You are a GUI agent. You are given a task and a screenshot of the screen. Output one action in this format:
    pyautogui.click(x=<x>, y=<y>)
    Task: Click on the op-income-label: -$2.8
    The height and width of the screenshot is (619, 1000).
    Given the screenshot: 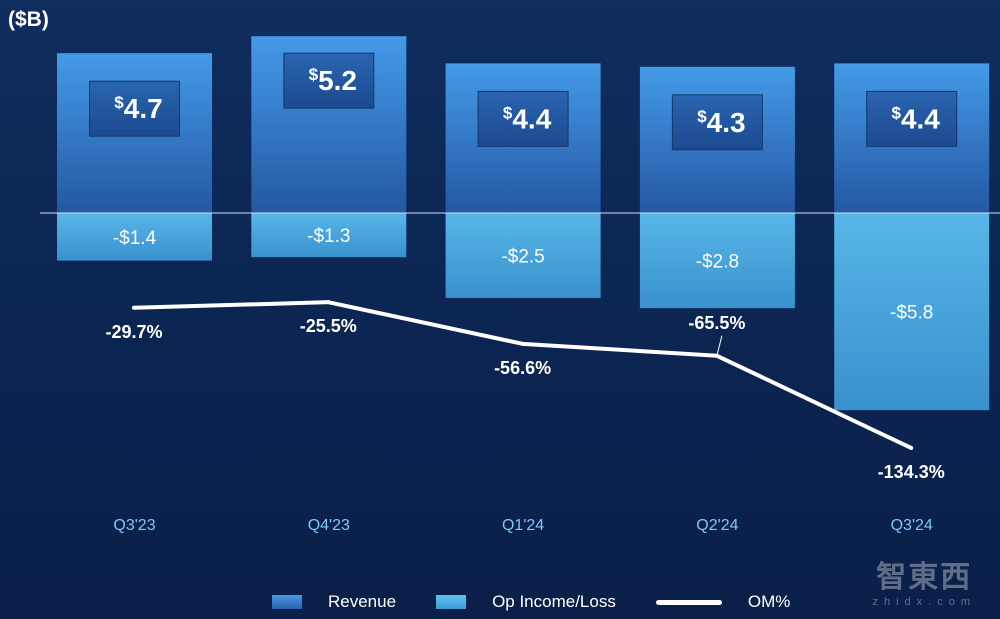 What is the action you would take?
    pyautogui.click(x=717, y=262)
    